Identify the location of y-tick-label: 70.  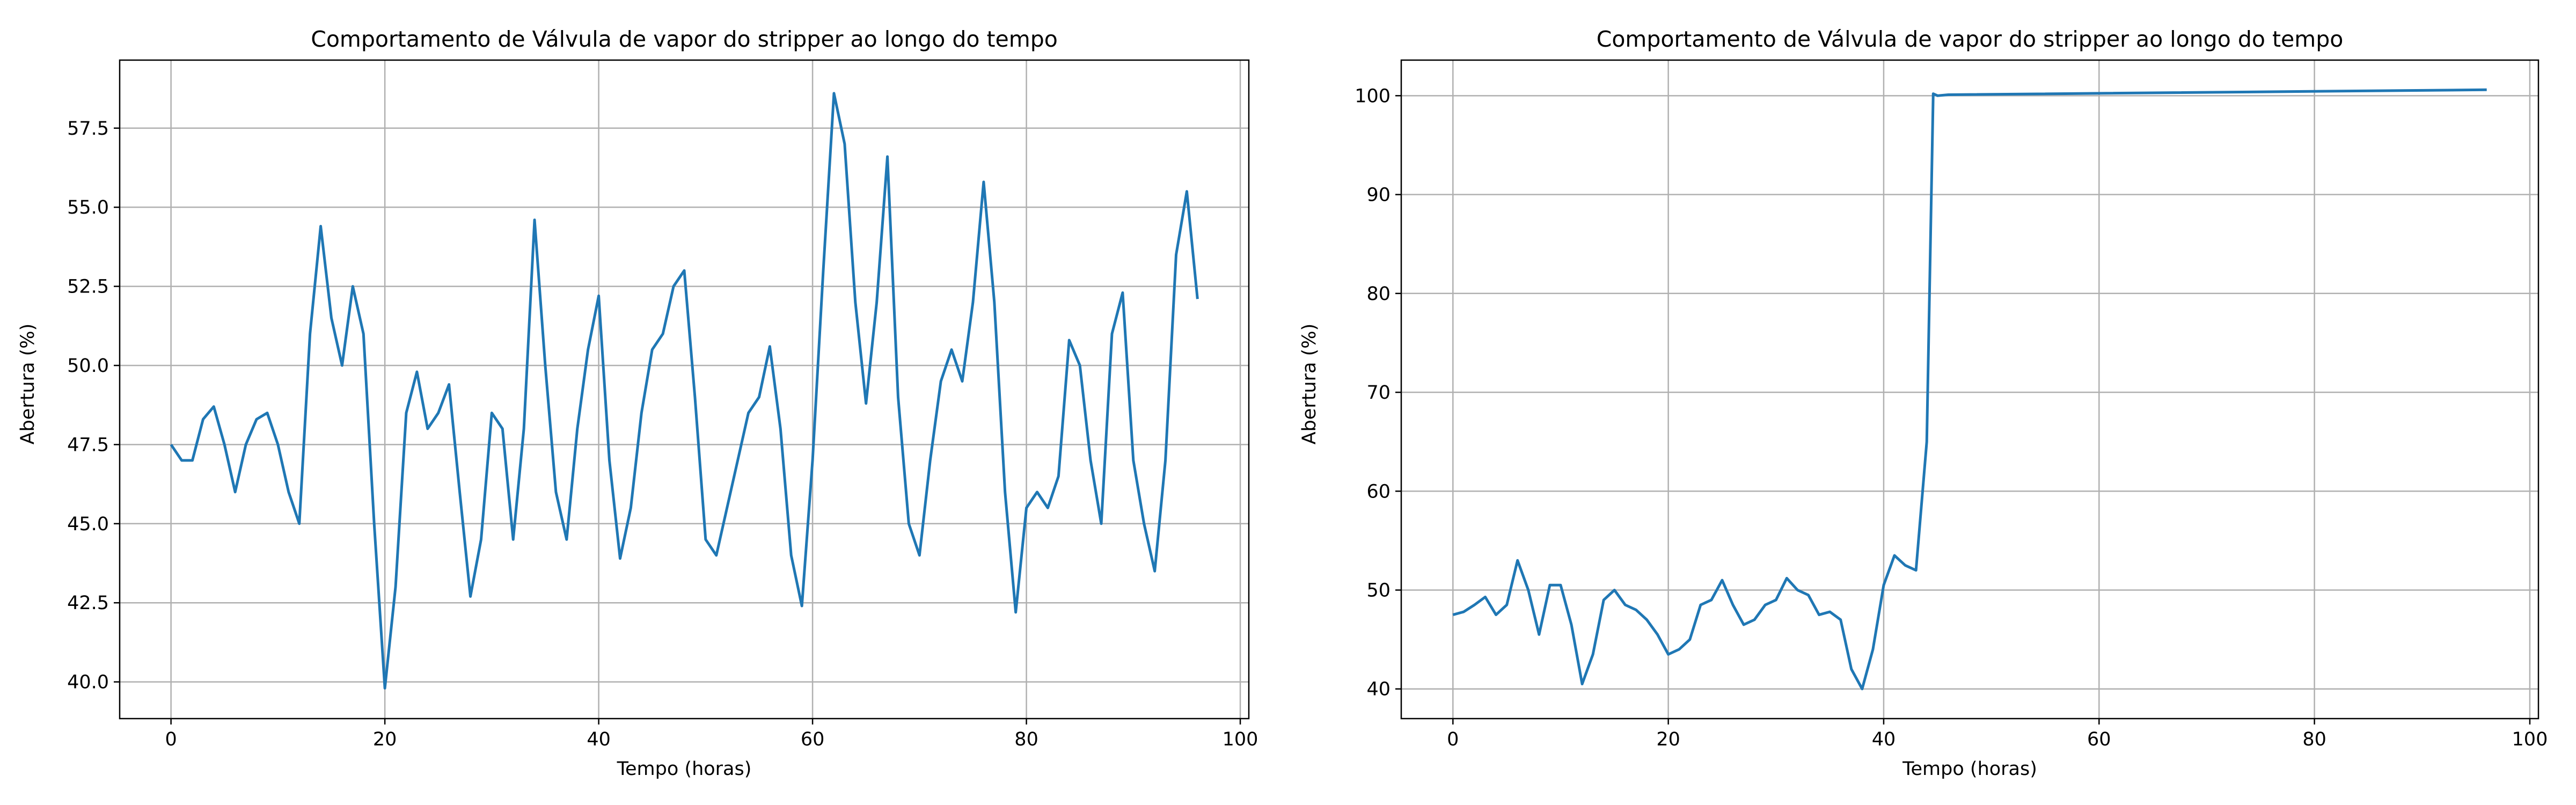
(1378, 393).